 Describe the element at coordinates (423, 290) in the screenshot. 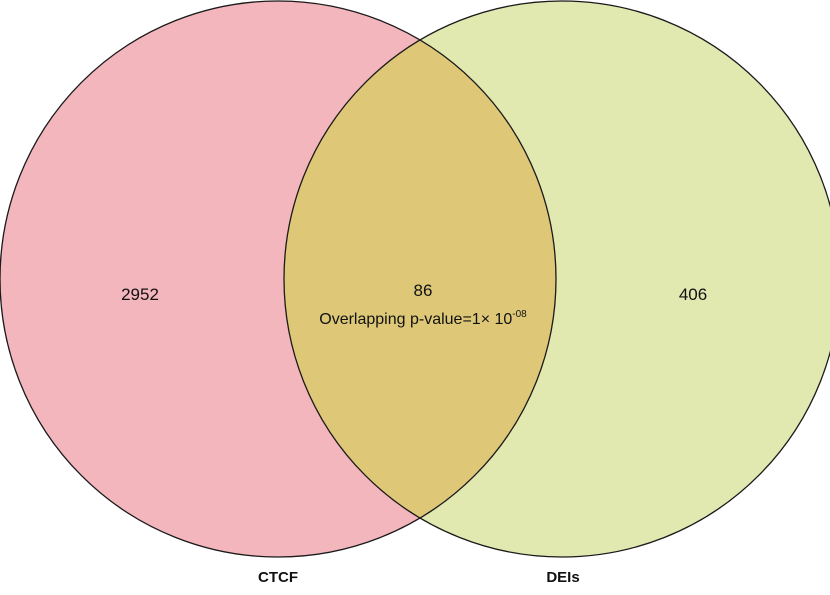

I see `overlap-count: 86` at that location.